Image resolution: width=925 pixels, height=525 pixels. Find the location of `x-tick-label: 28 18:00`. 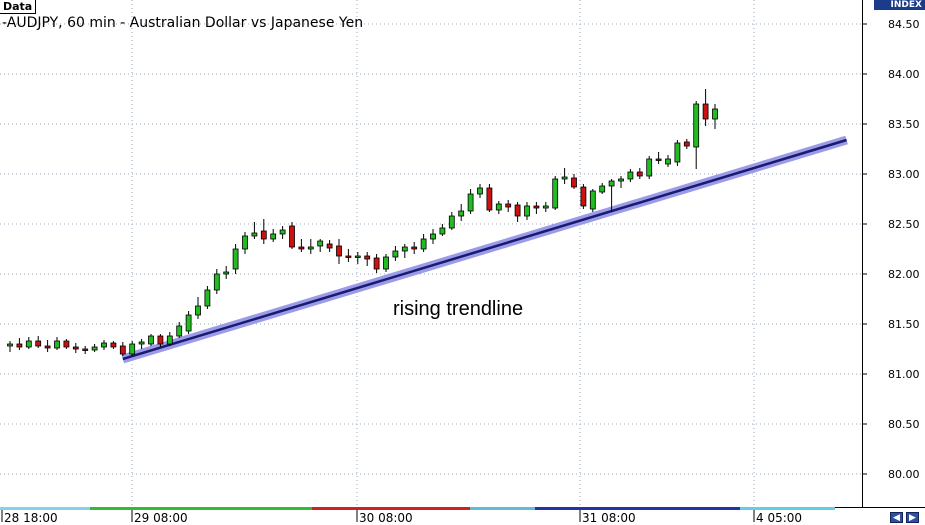

x-tick-label: 28 18:00 is located at coordinates (31, 518).